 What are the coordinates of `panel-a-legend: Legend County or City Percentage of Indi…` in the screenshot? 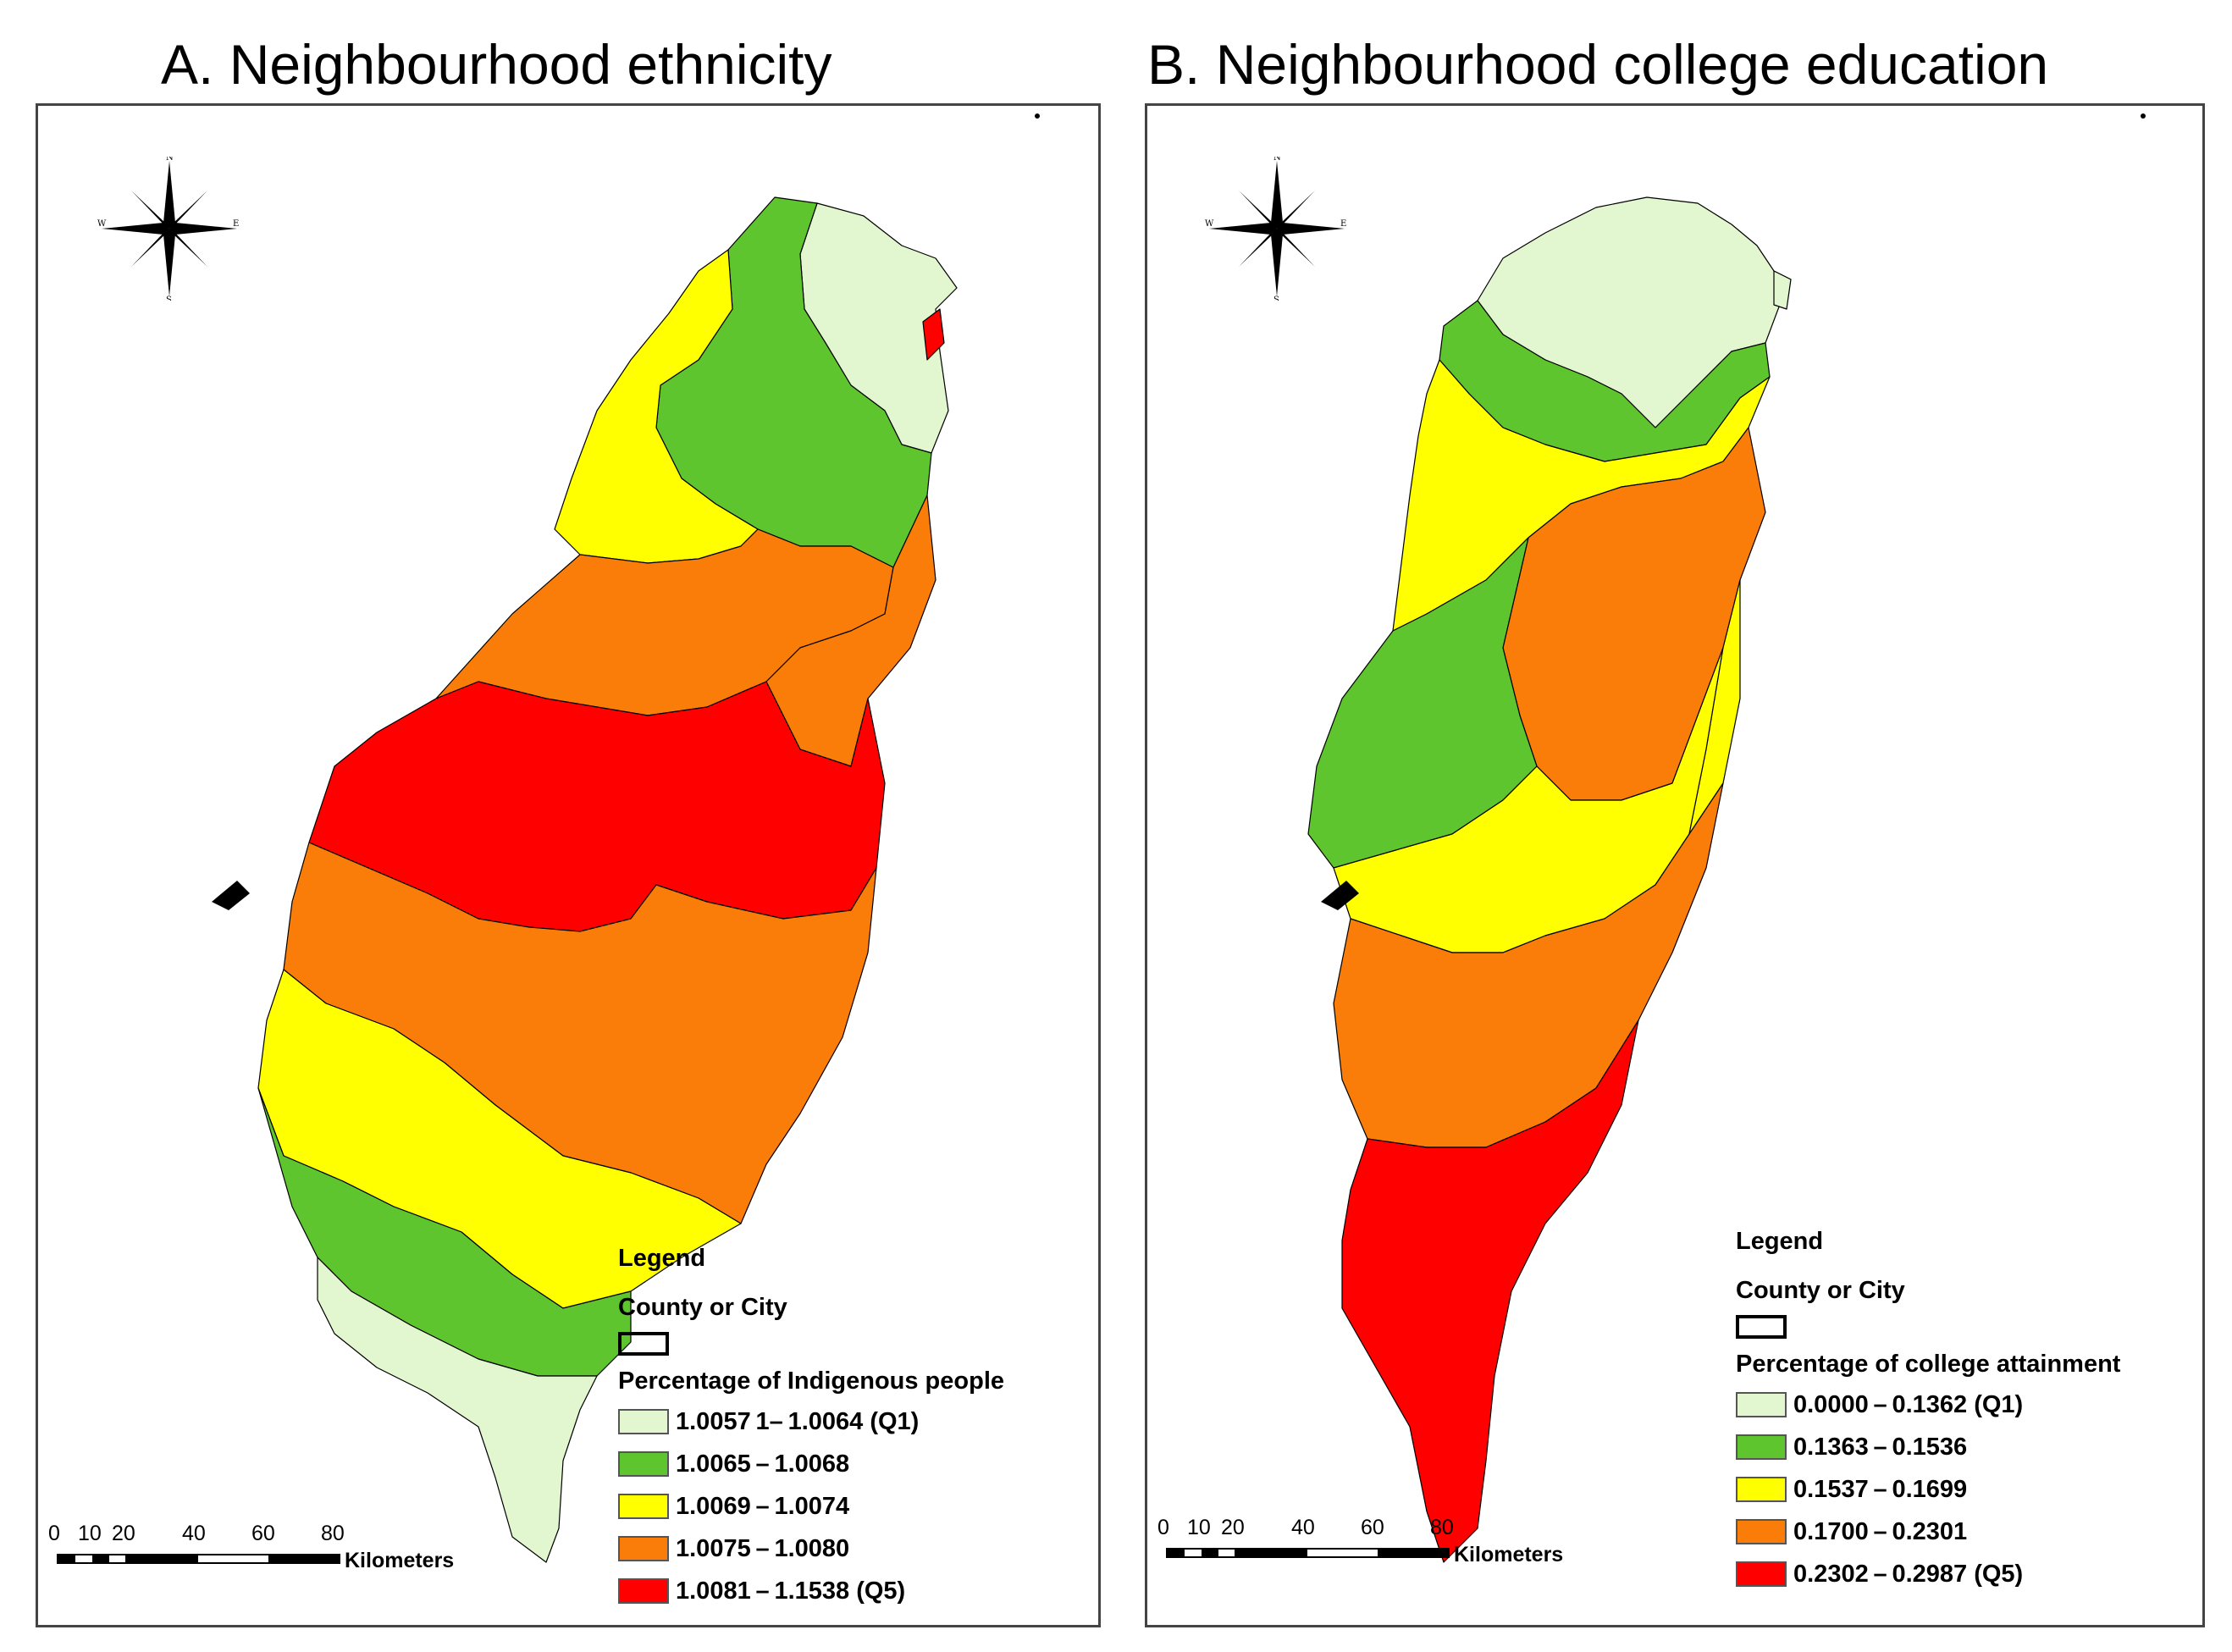 It's located at (855, 1431).